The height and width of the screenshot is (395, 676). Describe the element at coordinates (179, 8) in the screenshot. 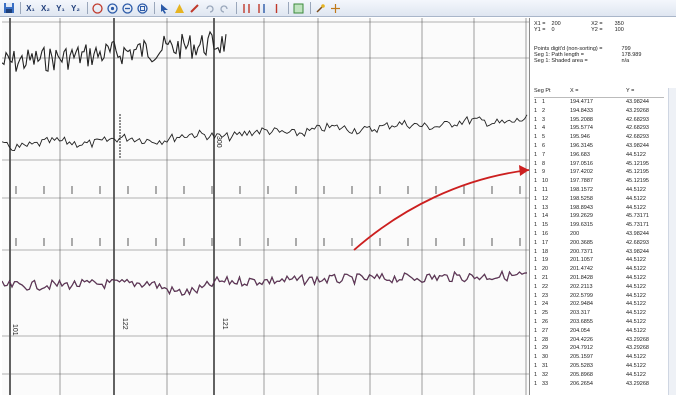

I see `digitize-icon` at that location.